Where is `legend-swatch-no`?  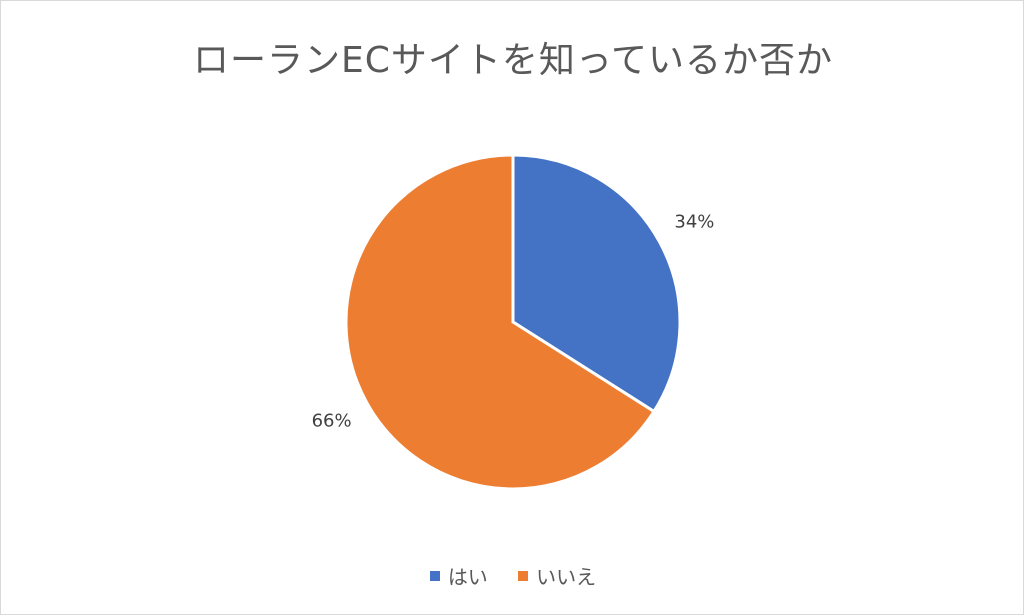
legend-swatch-no is located at coordinates (523, 575).